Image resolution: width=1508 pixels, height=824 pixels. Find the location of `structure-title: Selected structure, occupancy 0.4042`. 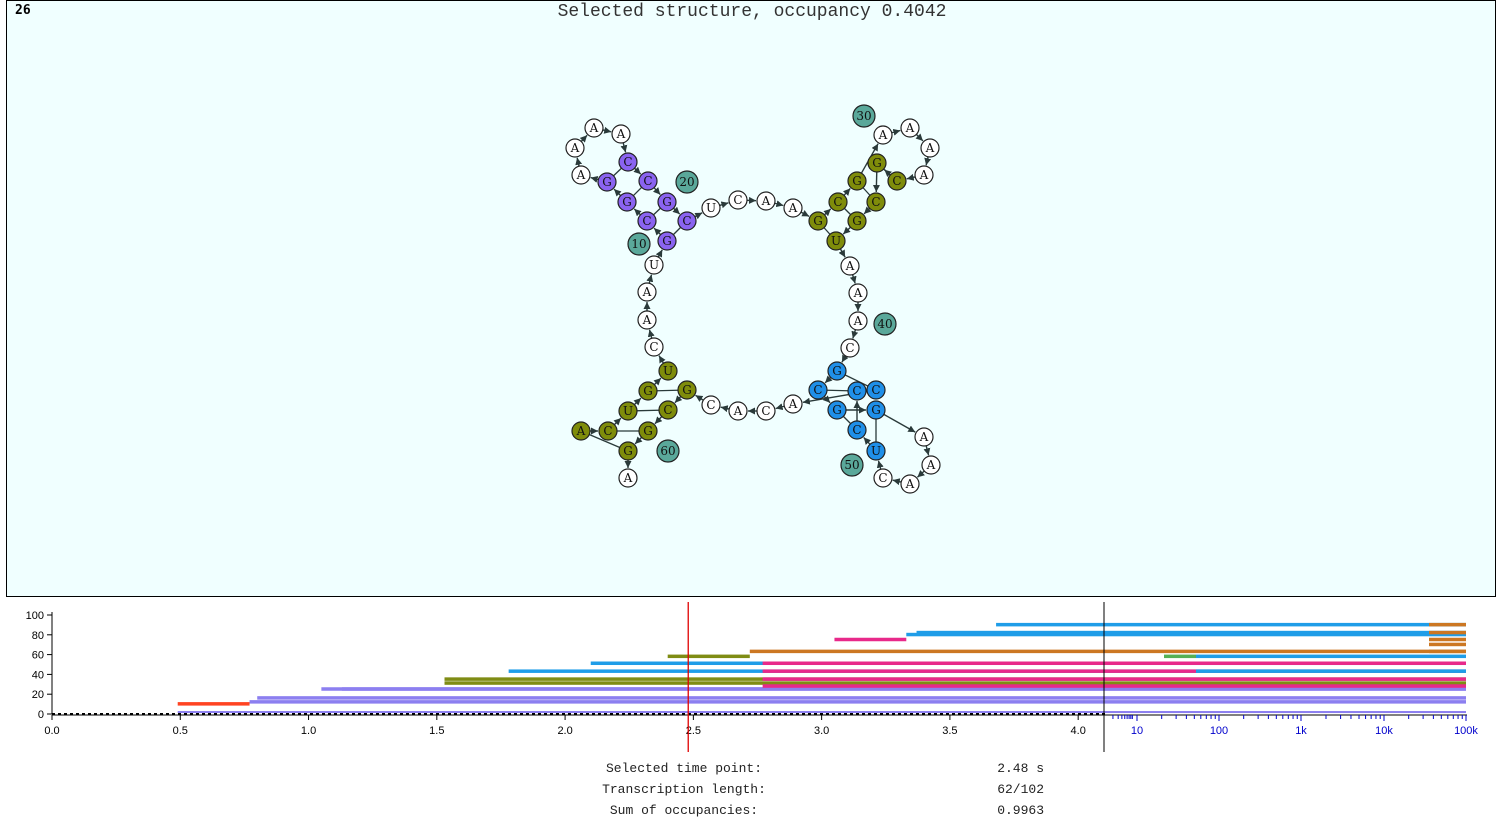

structure-title: Selected structure, occupancy 0.4042 is located at coordinates (752, 12).